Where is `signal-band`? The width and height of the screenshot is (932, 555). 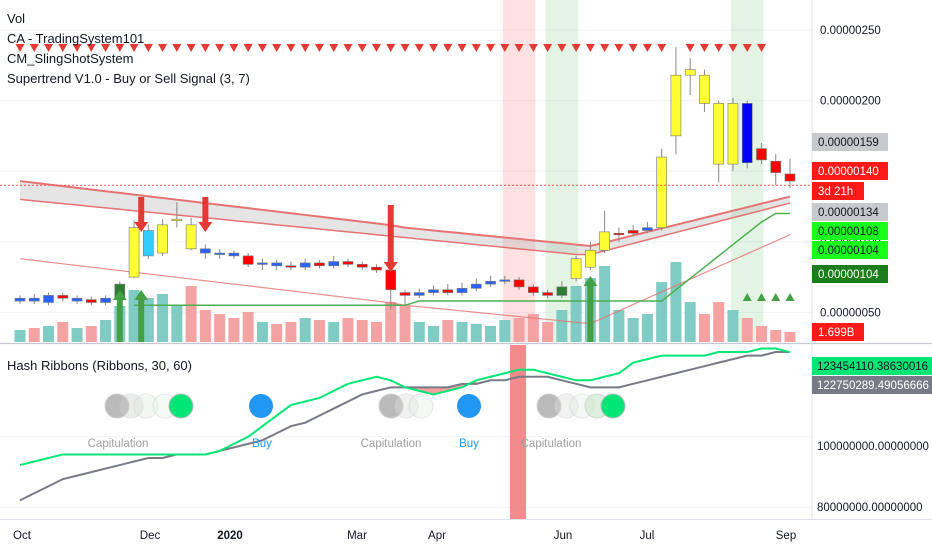 signal-band is located at coordinates (747, 171).